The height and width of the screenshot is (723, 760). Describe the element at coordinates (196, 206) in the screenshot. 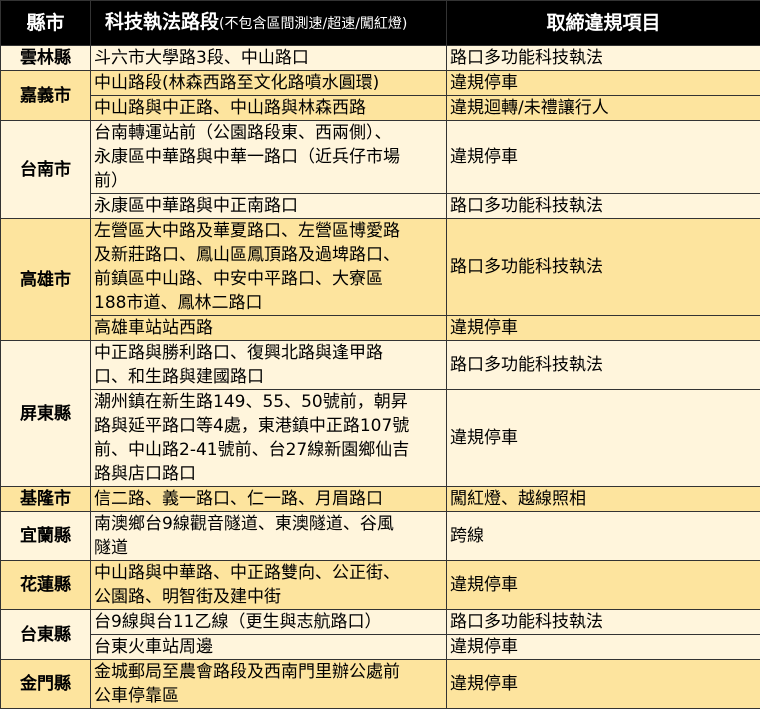

I see `section-line: 永康區中華路與中正南路口` at that location.